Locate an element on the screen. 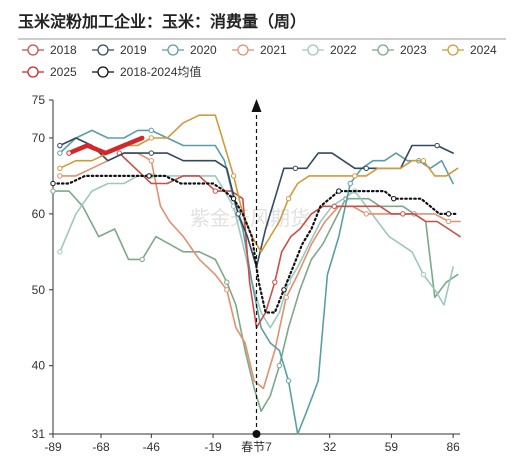 The image size is (521, 460). legend-label: 2020 is located at coordinates (203, 50).